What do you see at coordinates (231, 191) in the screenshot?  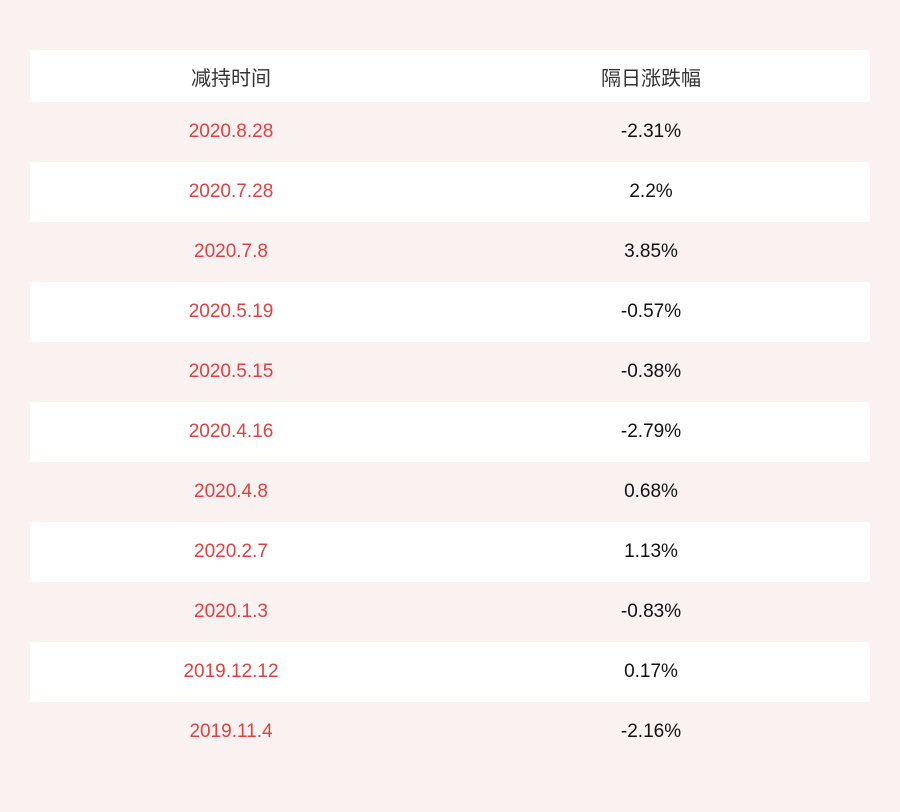 I see `reduction-date-cell: 2020.7.28` at bounding box center [231, 191].